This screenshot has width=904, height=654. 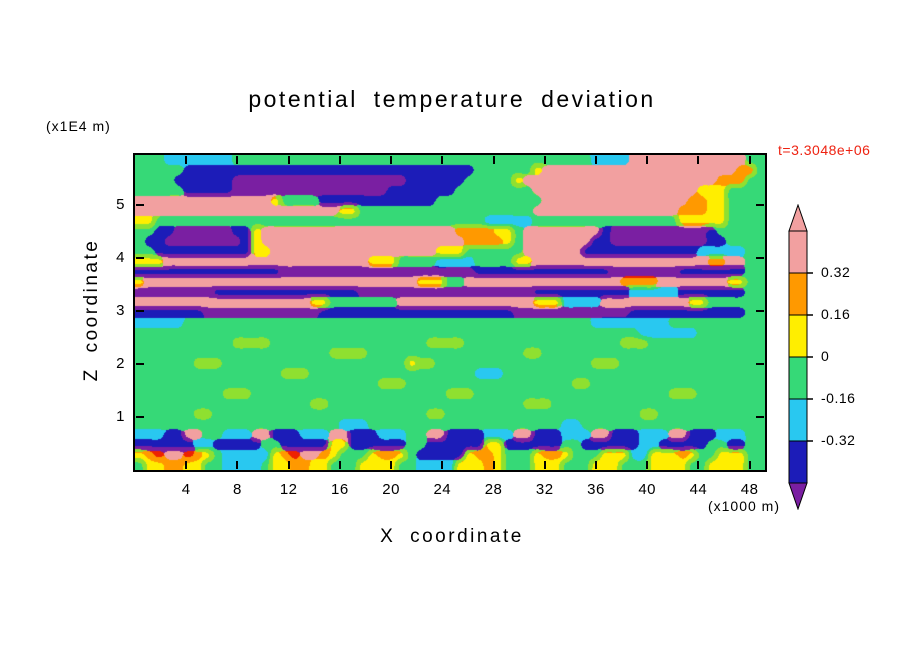 I want to click on colorbar-tick-label: -0.16, so click(x=838, y=398).